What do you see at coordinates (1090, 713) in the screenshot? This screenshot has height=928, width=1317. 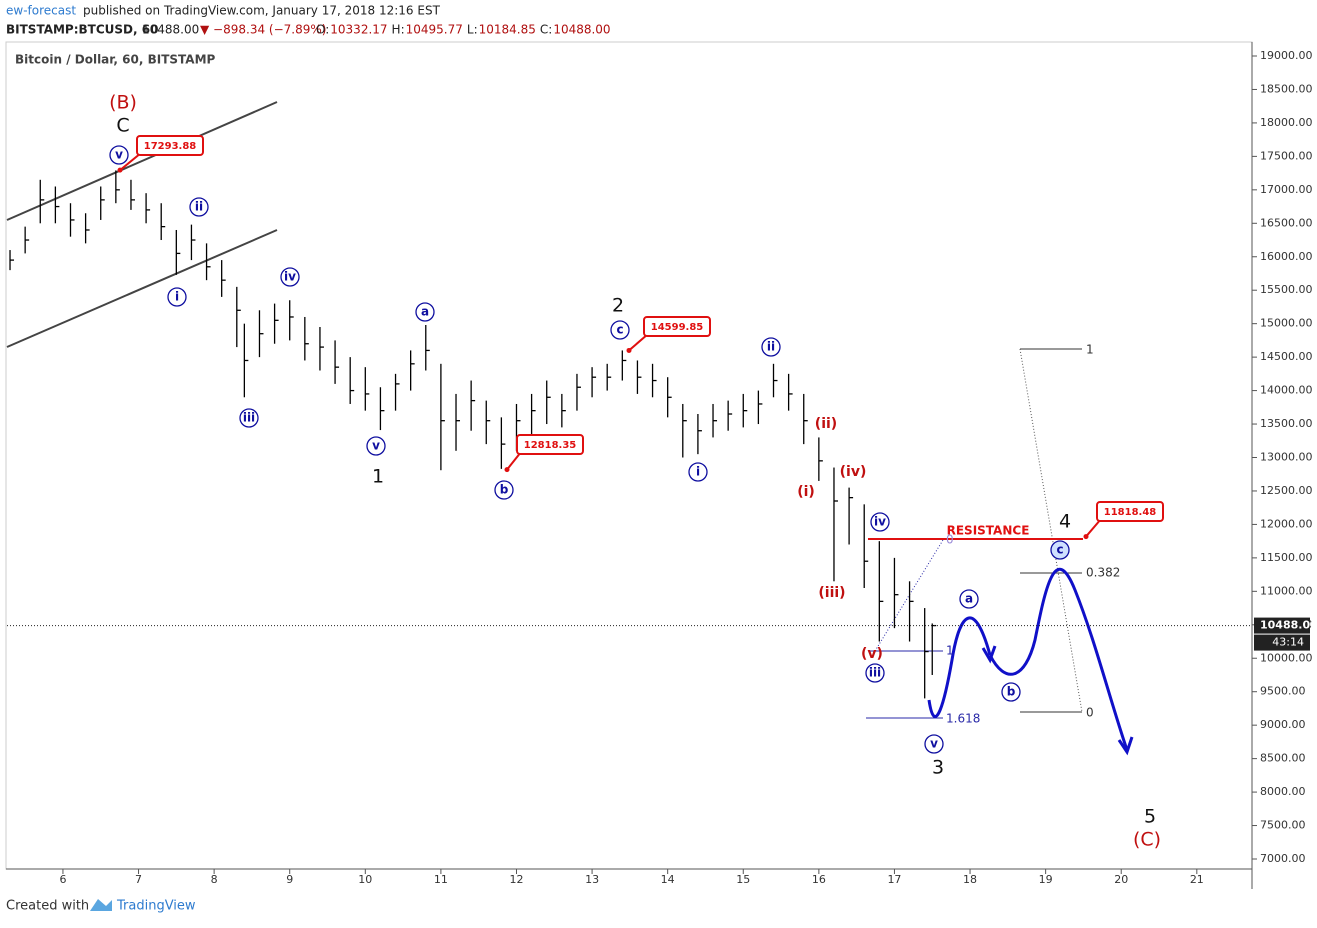 I see `fib-label: 0` at bounding box center [1090, 713].